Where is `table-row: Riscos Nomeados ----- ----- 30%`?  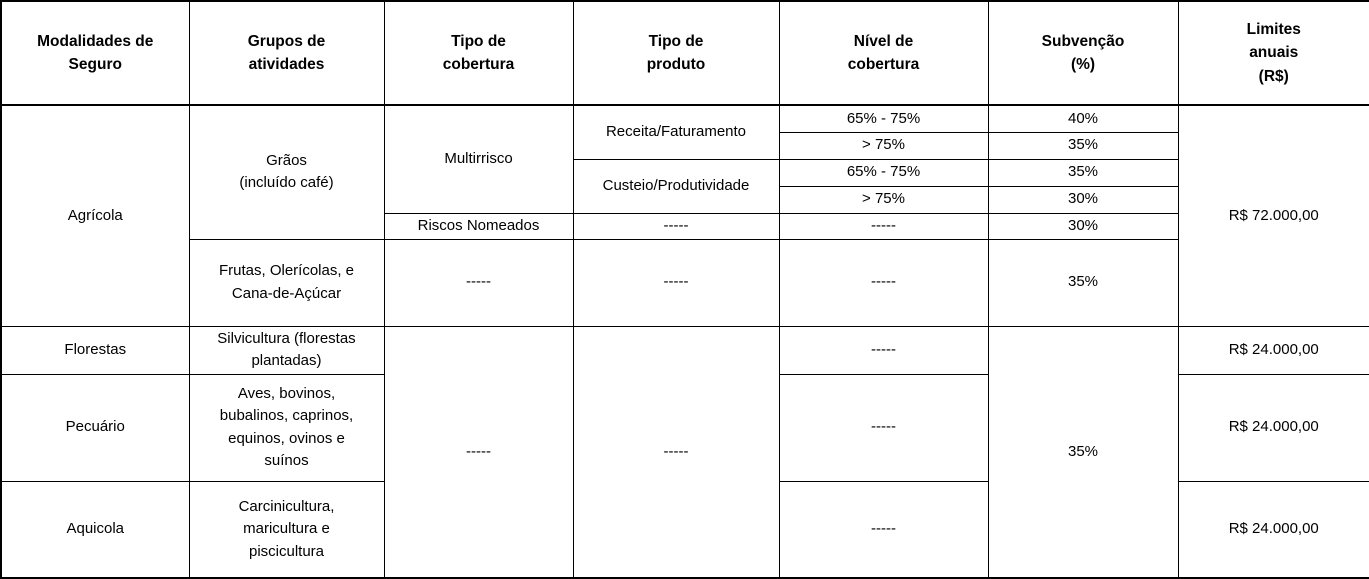 table-row: Riscos Nomeados ----- ----- 30% is located at coordinates (685, 226).